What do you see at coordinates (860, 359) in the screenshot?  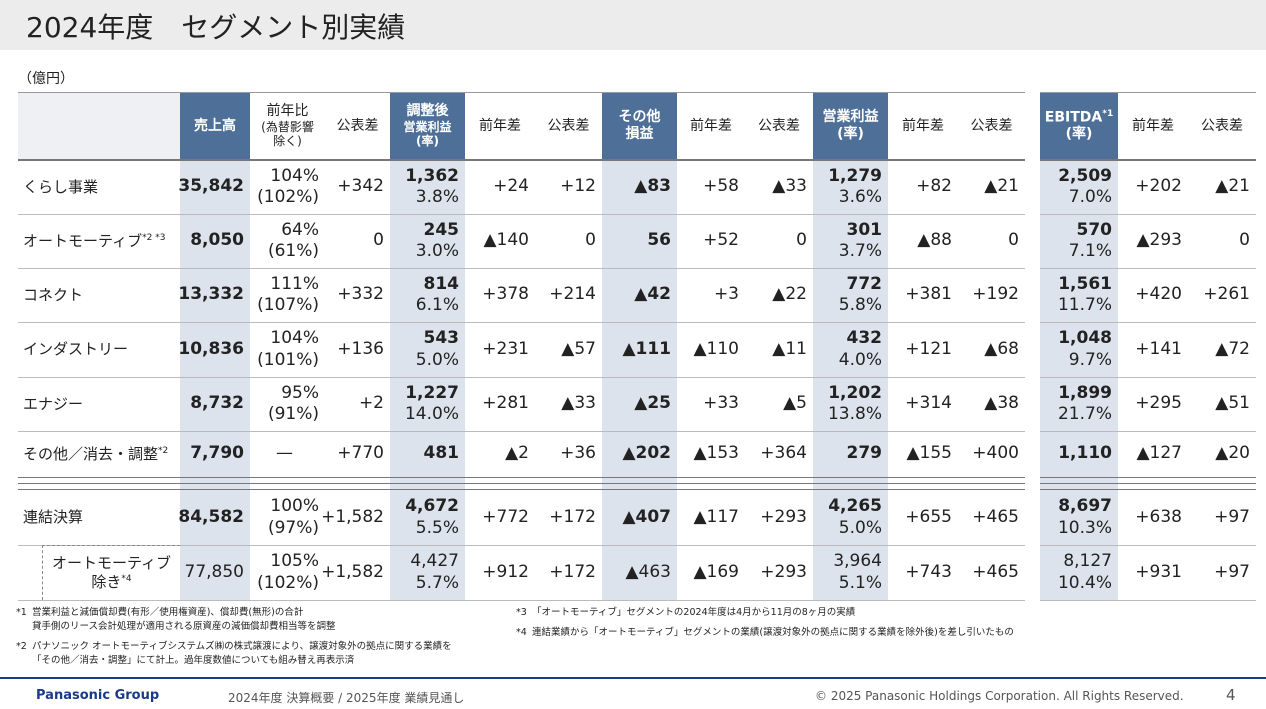 I see `cell-line: 4.0%` at bounding box center [860, 359].